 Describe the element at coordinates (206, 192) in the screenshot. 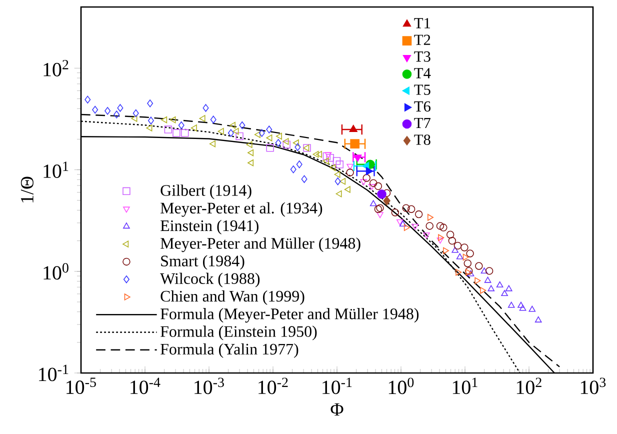

I see `legend-label: Gilbert (1914)` at that location.